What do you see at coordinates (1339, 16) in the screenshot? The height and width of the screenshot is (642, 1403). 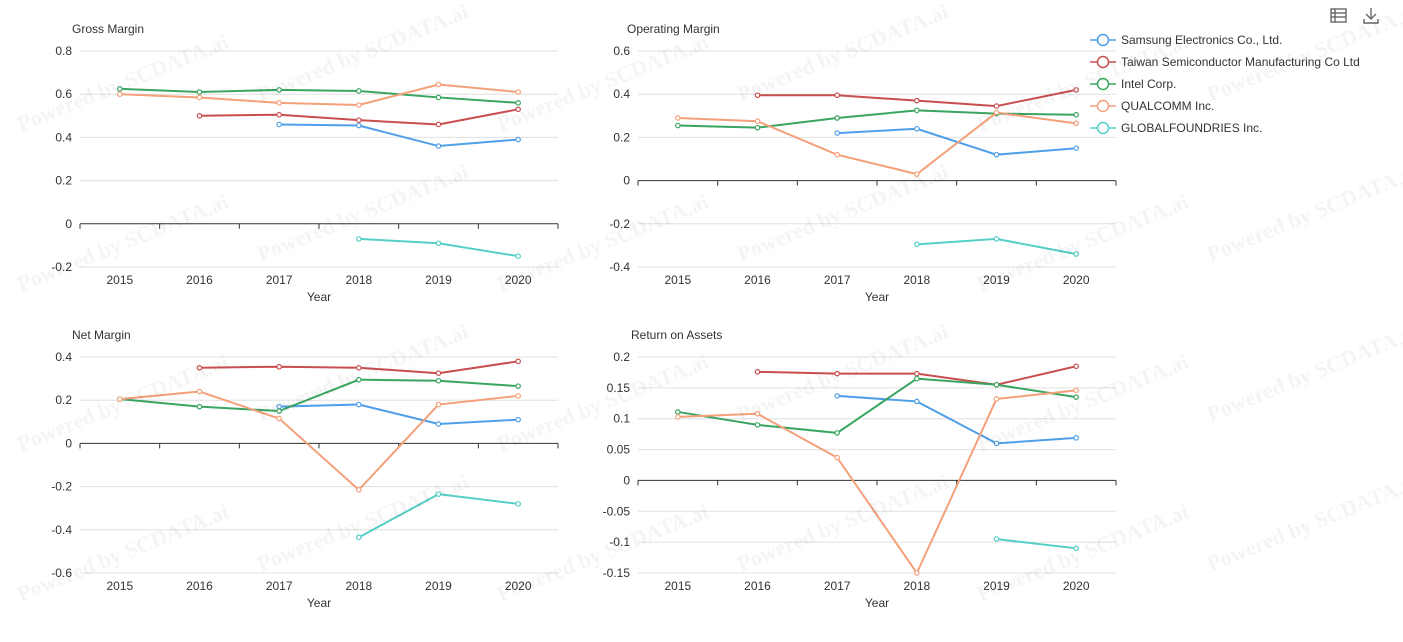 I see `data-view-icon` at bounding box center [1339, 16].